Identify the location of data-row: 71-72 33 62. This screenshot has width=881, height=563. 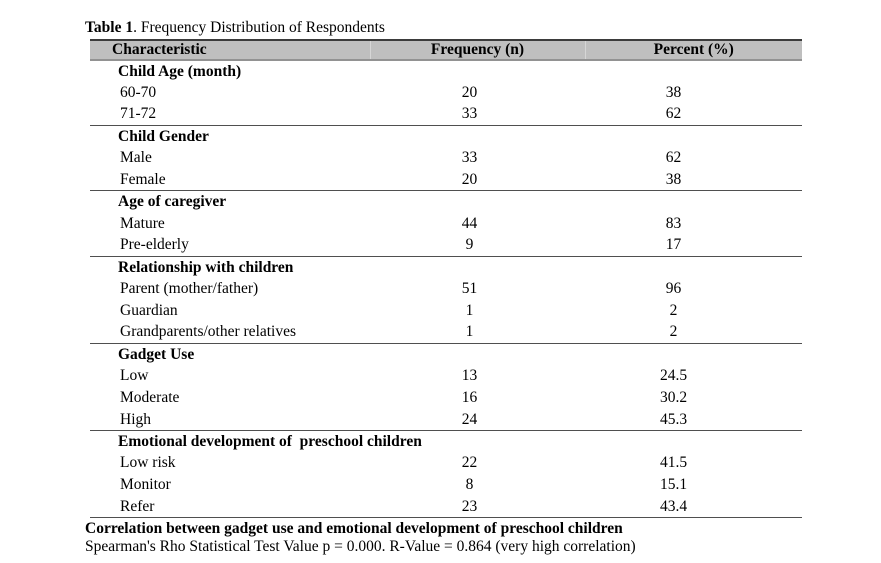
(446, 115).